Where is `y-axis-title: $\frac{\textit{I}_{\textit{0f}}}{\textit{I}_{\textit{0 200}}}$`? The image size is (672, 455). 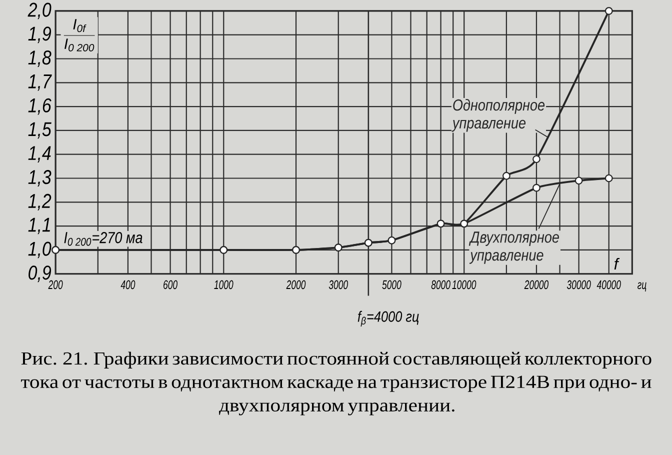 y-axis-title: $\frac{\textit{I}_{\textit{0f}}}{\textit{I}_{\textit{0 200}}}$ is located at coordinates (79, 35).